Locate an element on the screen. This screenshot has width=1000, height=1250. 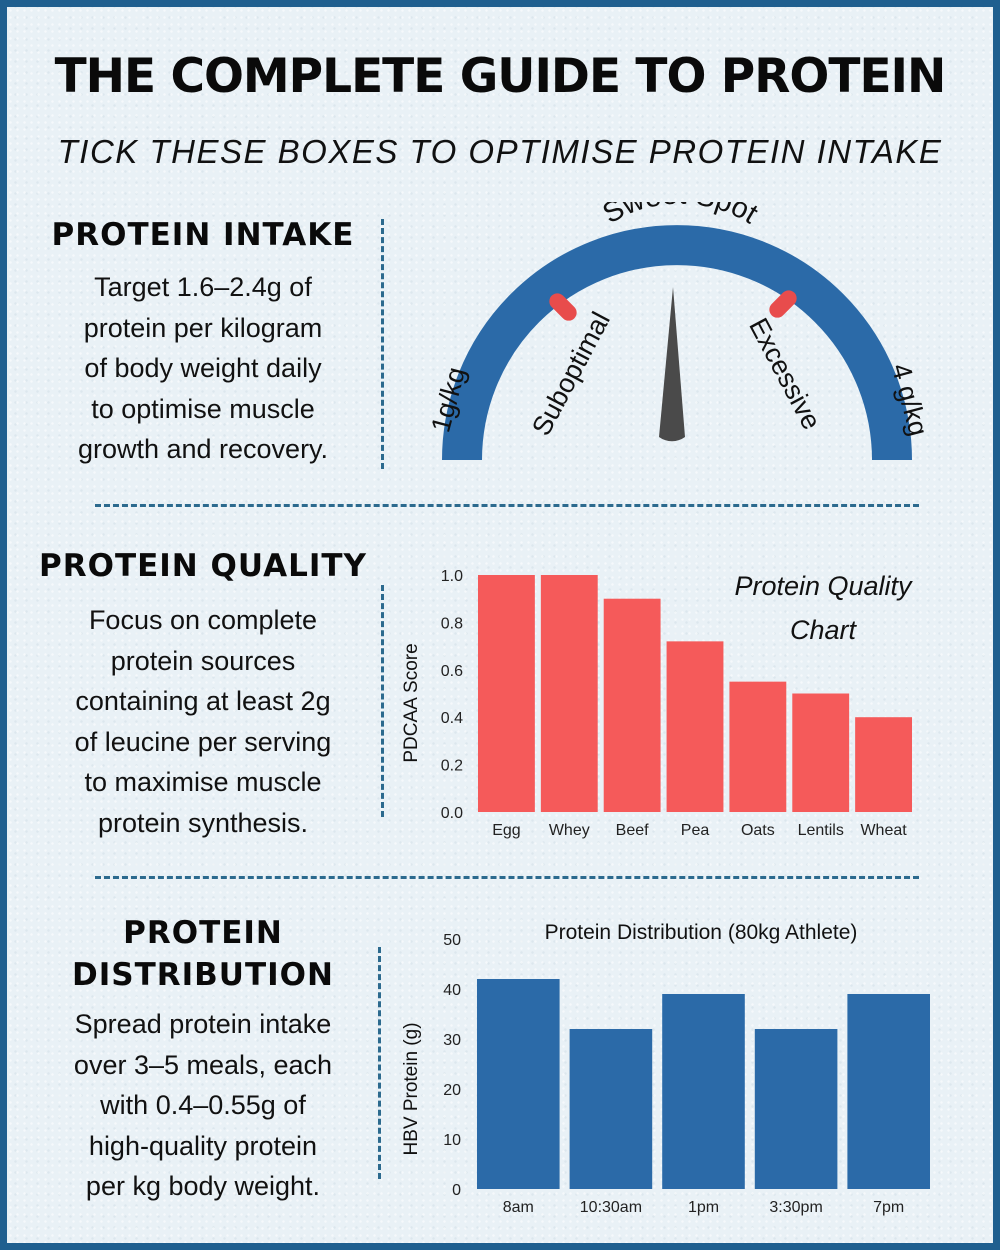
gauge-excessive-label: Excessive is located at coordinates (785, 373).